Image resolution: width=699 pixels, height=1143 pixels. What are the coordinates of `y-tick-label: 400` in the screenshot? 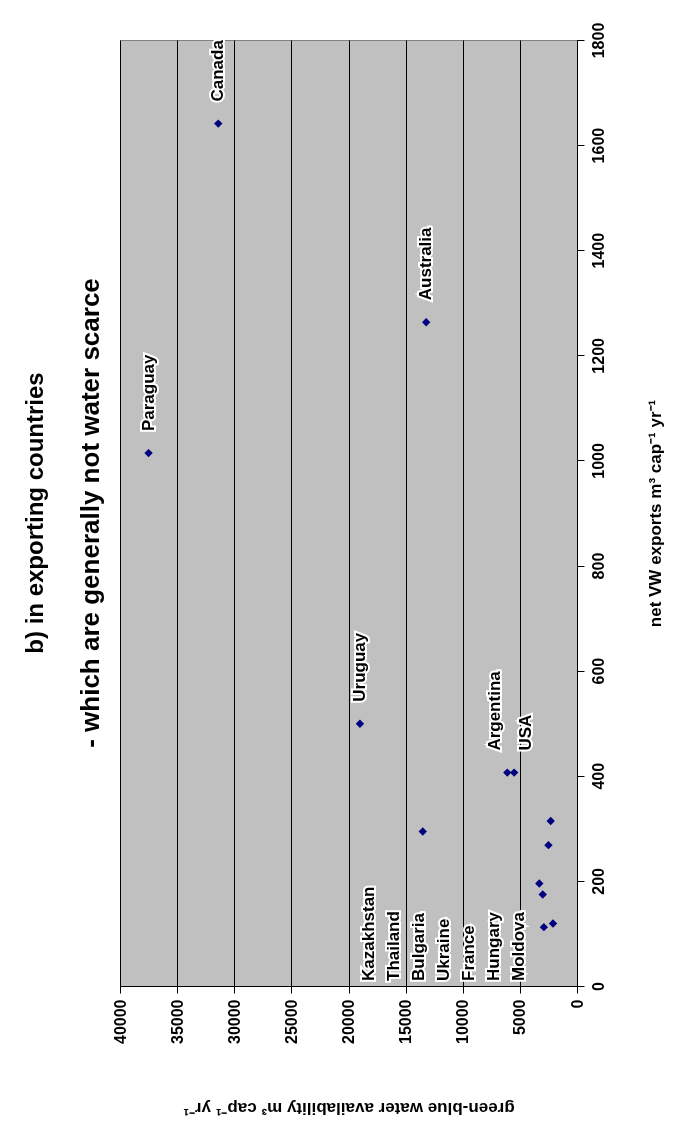 It's located at (598, 776).